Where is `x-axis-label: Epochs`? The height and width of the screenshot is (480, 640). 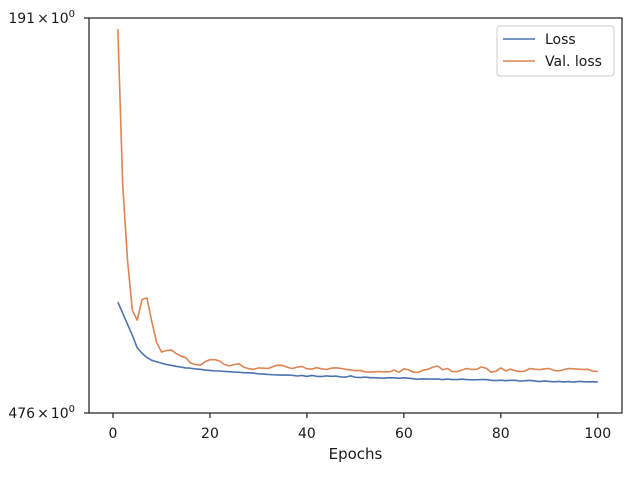
x-axis-label: Epochs is located at coordinates (356, 454).